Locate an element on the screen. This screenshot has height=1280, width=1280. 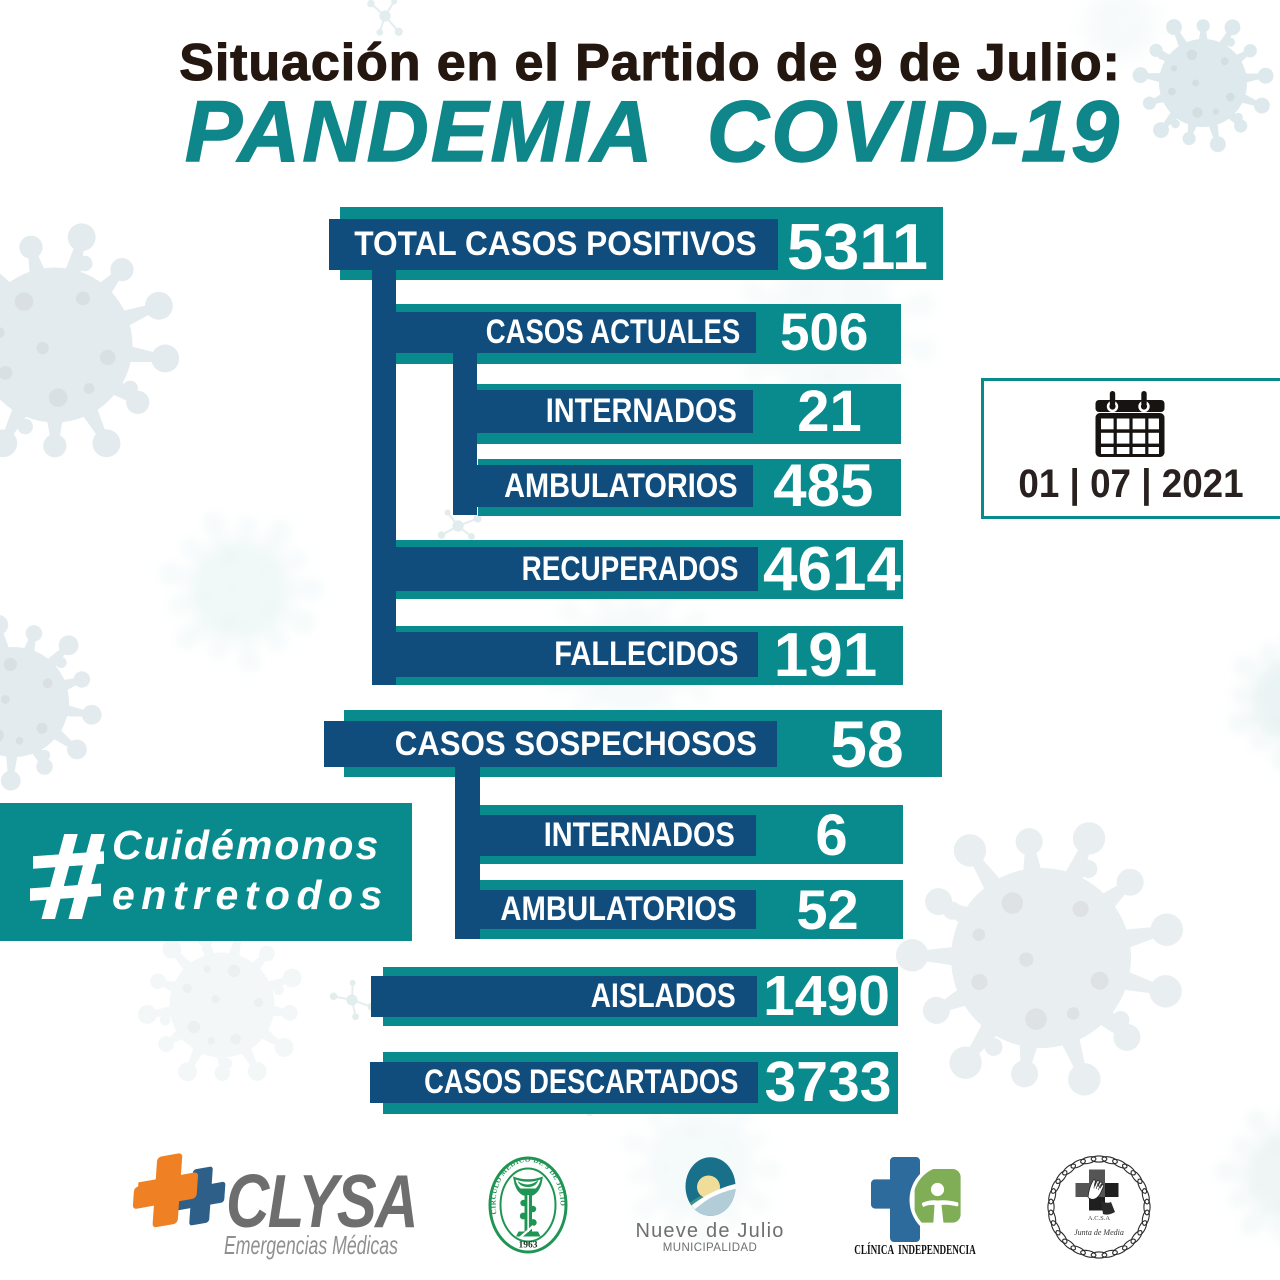
svg-text: Junta de Media is located at coordinates (1099, 1232).